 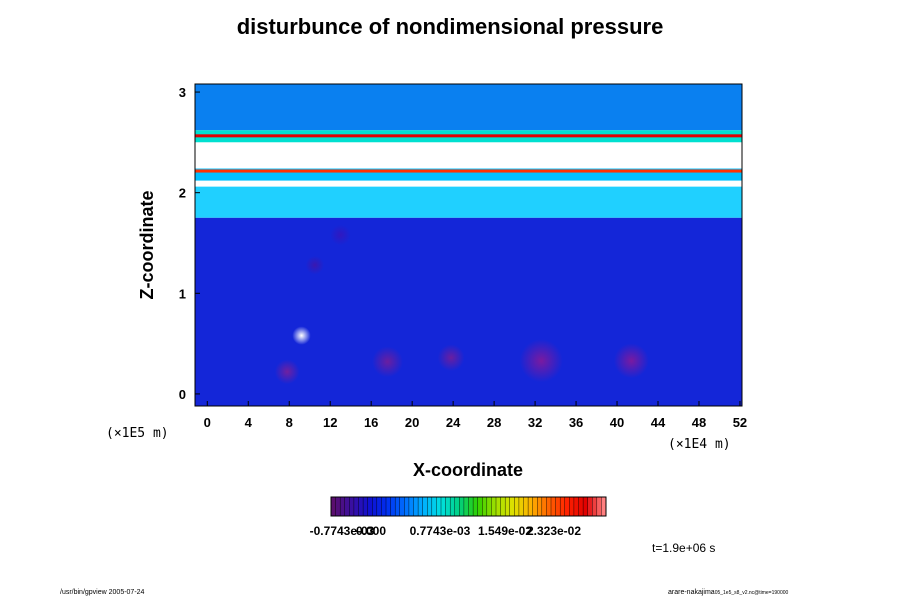 What do you see at coordinates (617, 422) in the screenshot?
I see `x-tick-label: 40` at bounding box center [617, 422].